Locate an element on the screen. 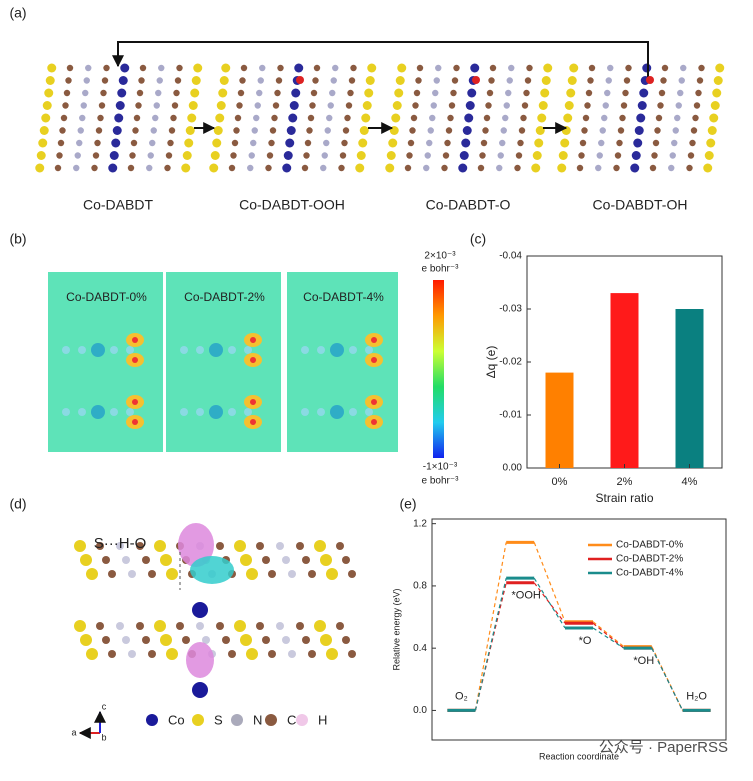  watermark: 公众号 · PaperRSS is located at coordinates (663, 747).